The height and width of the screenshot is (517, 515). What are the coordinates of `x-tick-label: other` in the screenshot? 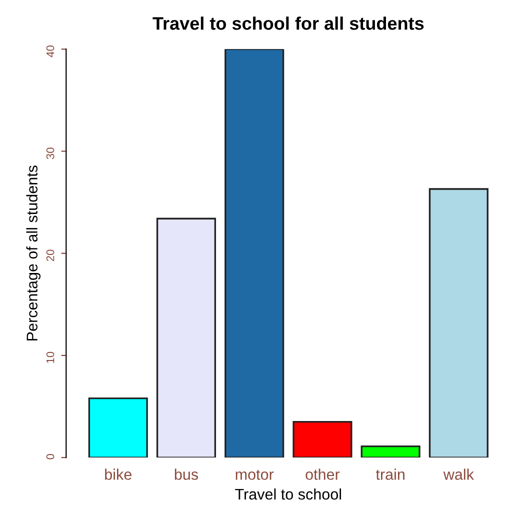 It's located at (323, 474).